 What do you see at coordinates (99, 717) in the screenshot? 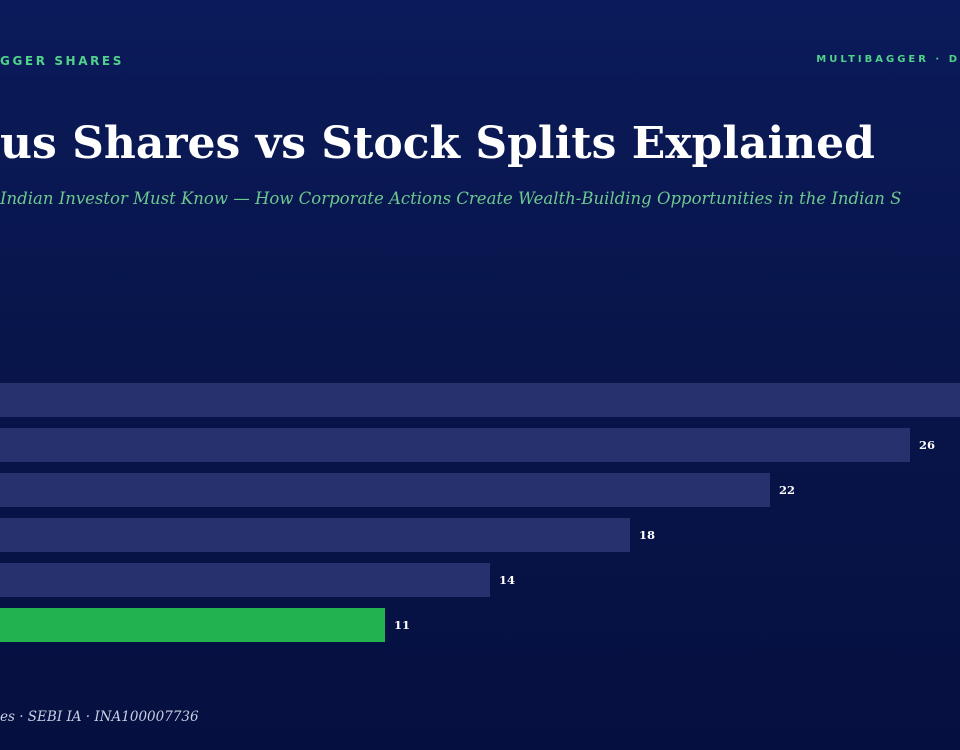
I see `footer-disclaimer: es · SEBI IA · INA100007736` at bounding box center [99, 717].